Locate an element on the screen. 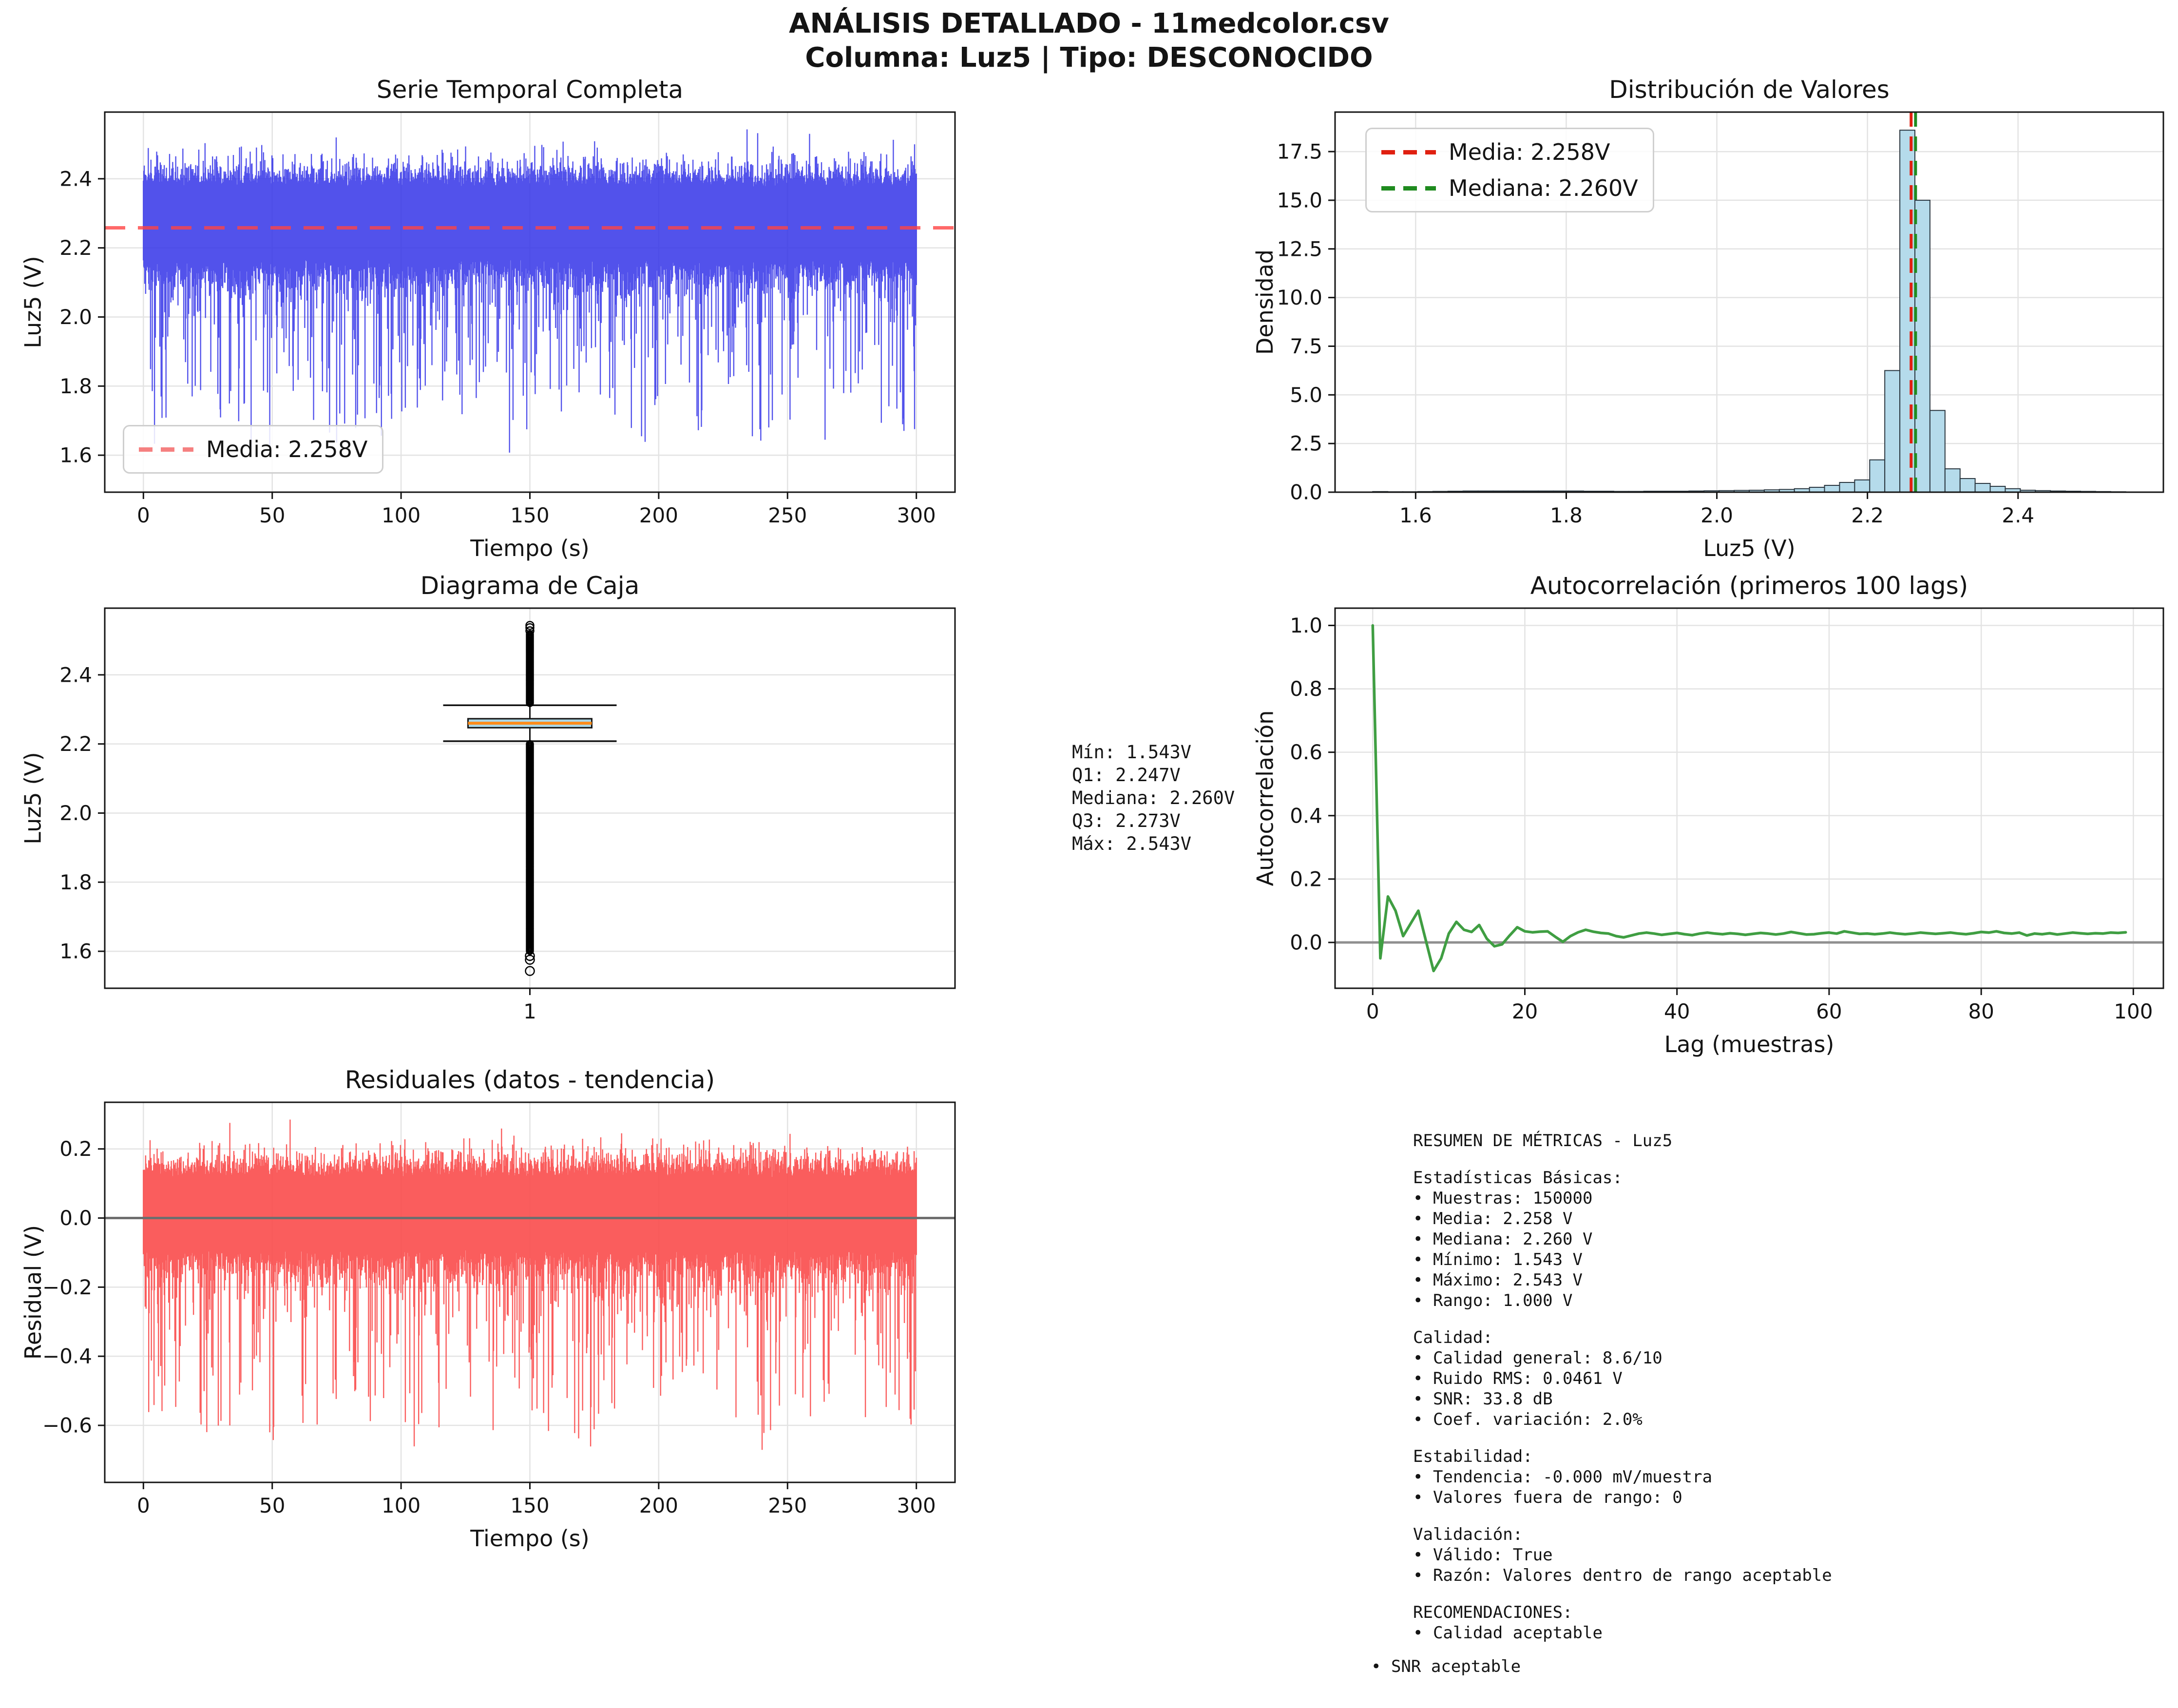 The width and height of the screenshot is (2178, 1708). autocorrelacion-xlabel: Lag (muestras) is located at coordinates (1749, 1044).